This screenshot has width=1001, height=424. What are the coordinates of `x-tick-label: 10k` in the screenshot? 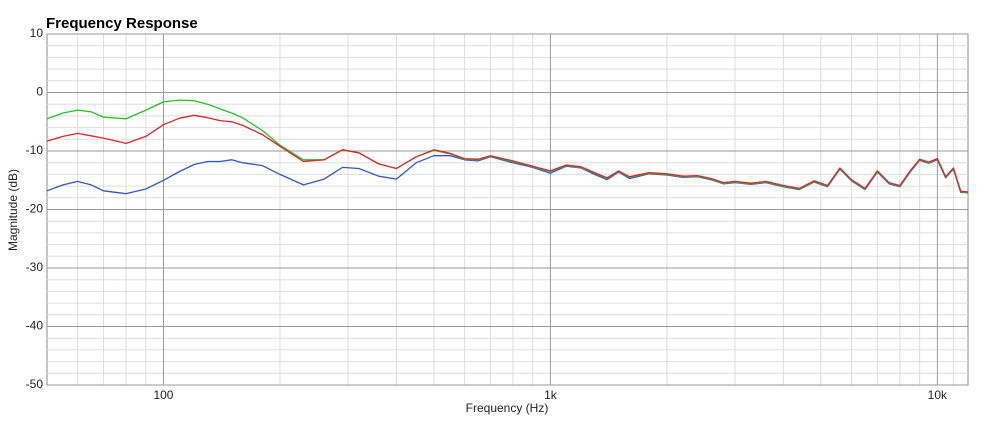 It's located at (938, 395).